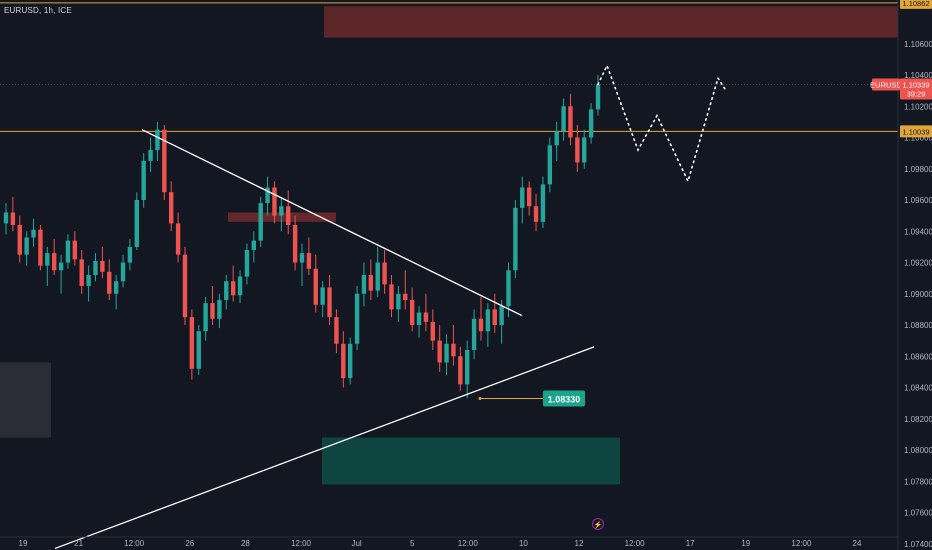 The image size is (932, 550). What do you see at coordinates (918, 356) in the screenshot?
I see `y-tick-label: 1.08600` at bounding box center [918, 356].